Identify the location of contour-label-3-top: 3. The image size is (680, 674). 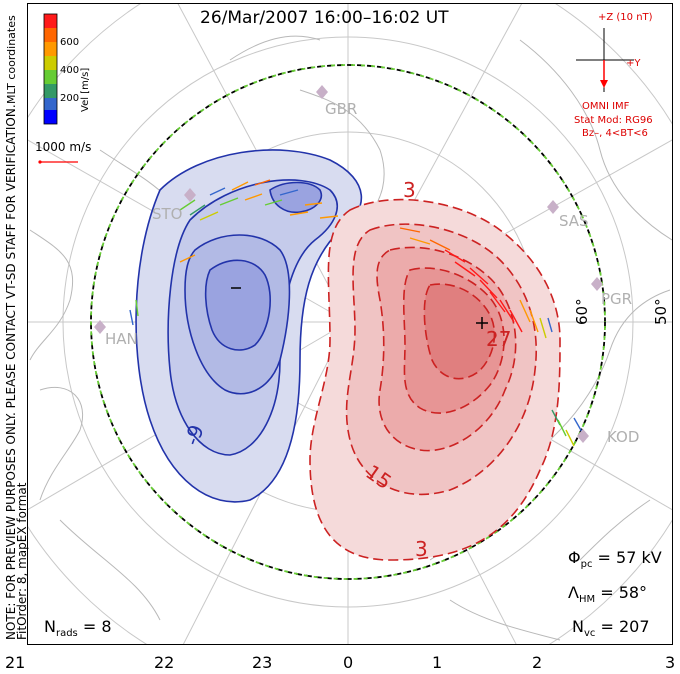
(409, 190).